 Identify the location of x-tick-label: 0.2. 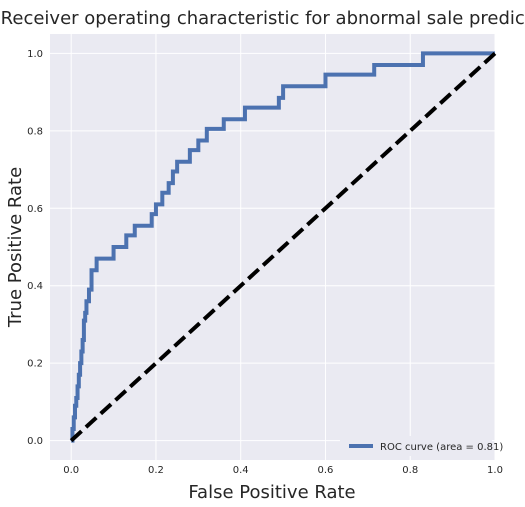
(156, 470).